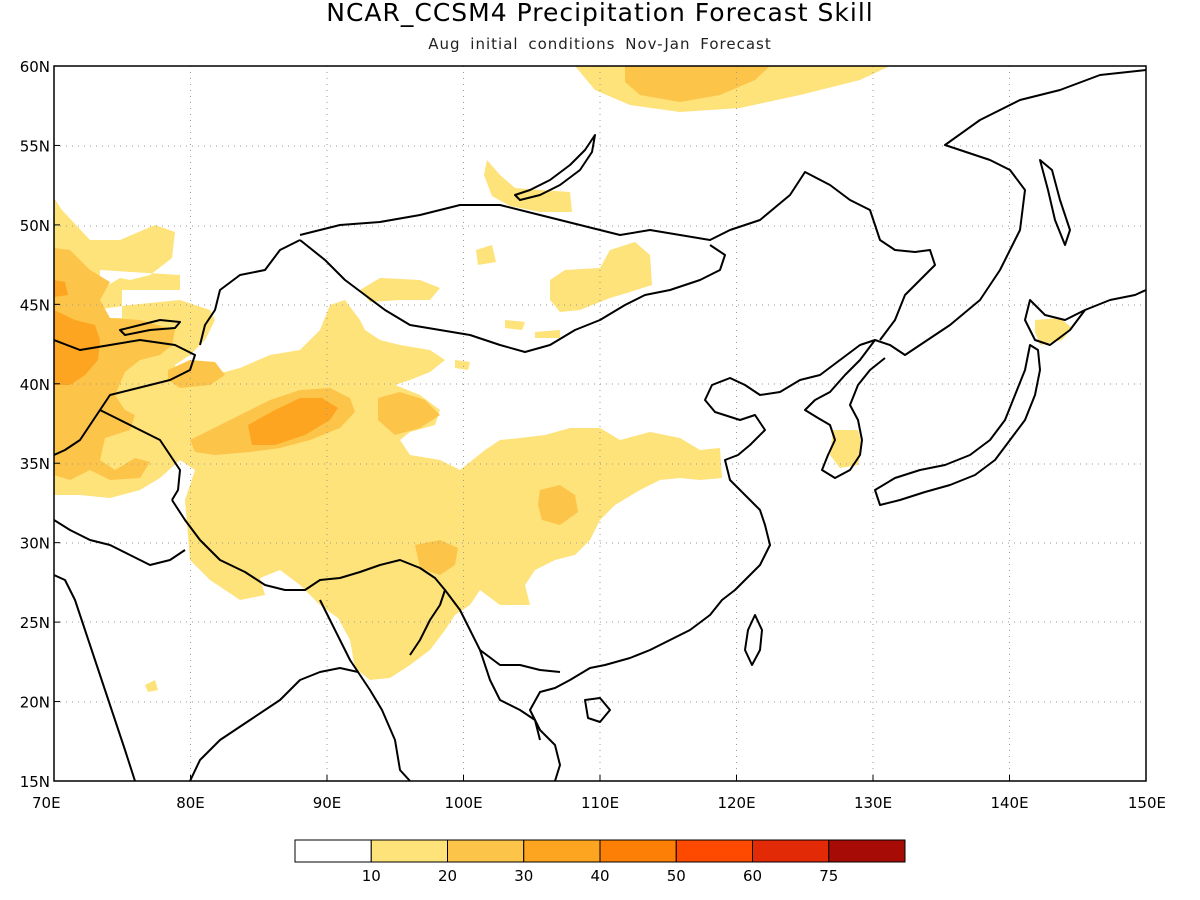  Describe the element at coordinates (35, 544) in the screenshot. I see `lat-tick-label: 30N` at that location.